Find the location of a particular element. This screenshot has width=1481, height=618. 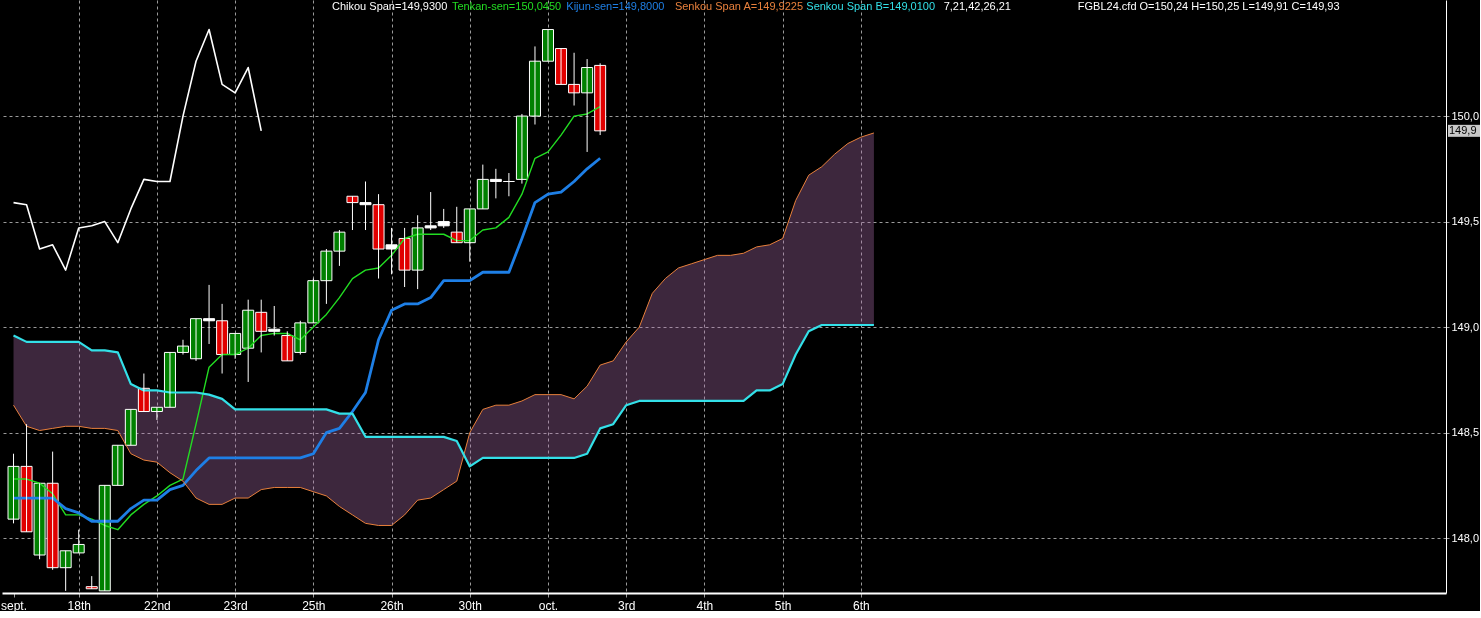

x-tick-label: 30th is located at coordinates (470, 605).